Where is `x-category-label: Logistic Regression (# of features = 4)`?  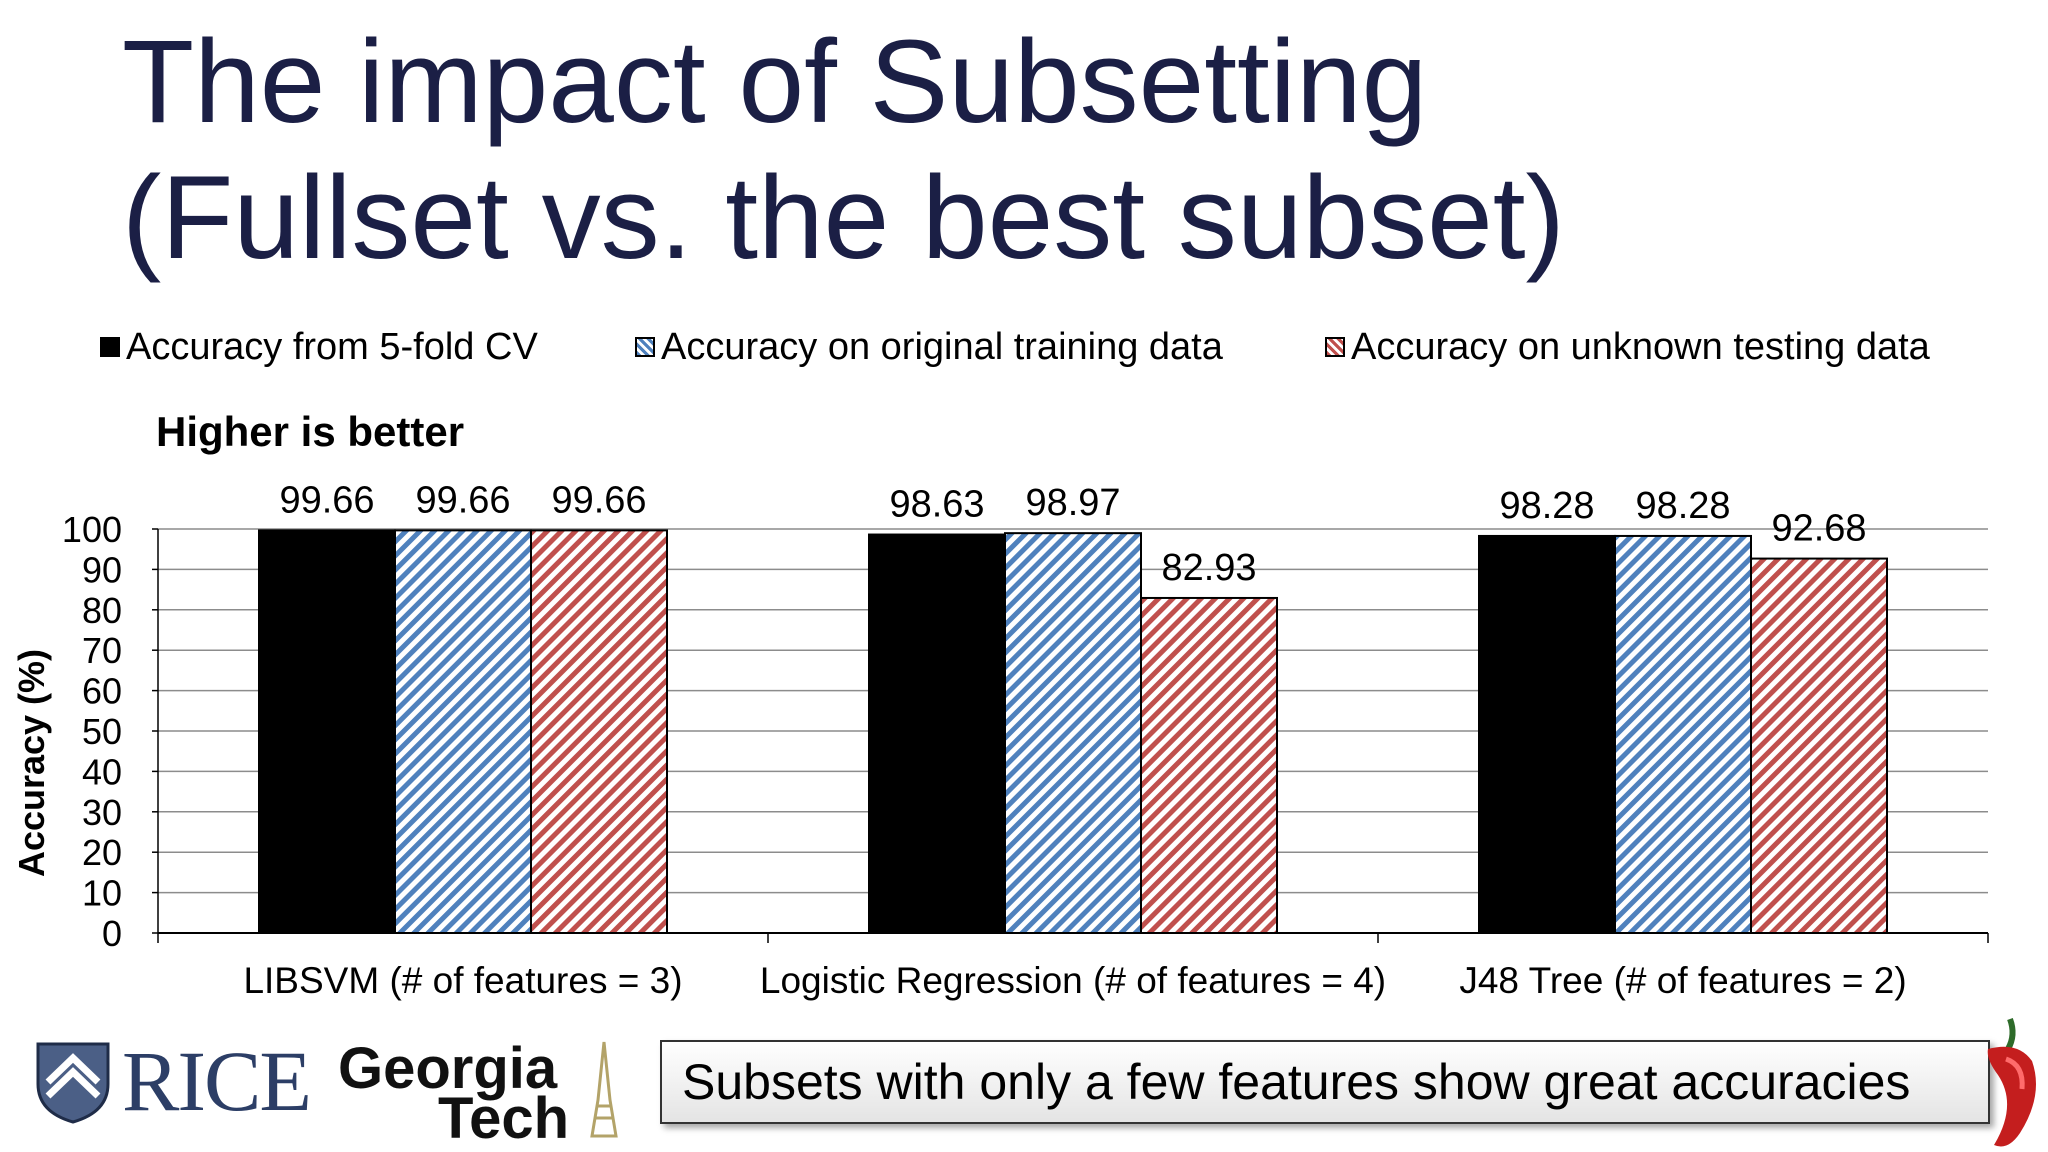
x-category-label: Logistic Regression (# of features = 4) is located at coordinates (1073, 980).